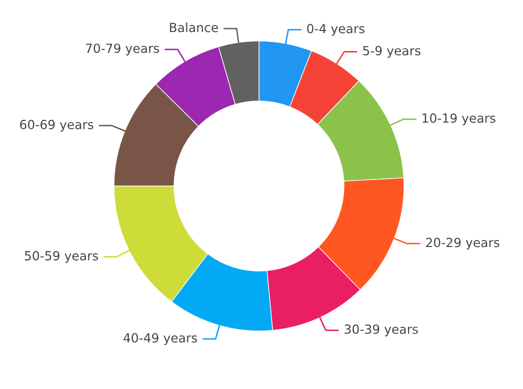  I want to click on slice-label: 10-19 years, so click(459, 119).